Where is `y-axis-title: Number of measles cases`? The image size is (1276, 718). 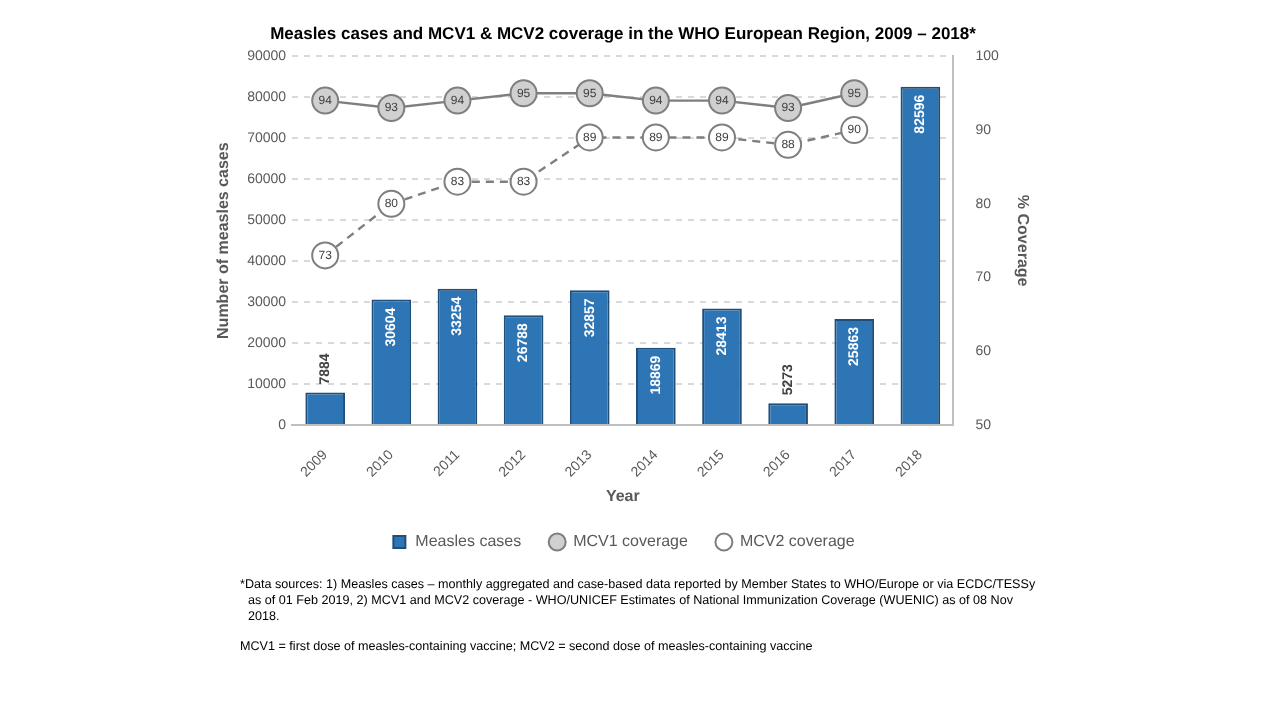
y-axis-title: Number of measles cases is located at coordinates (223, 240).